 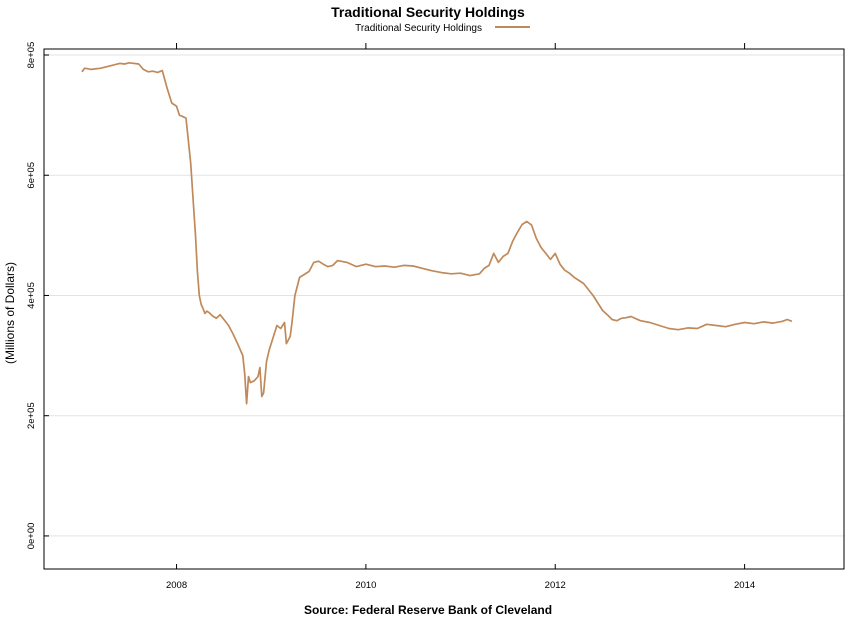 I want to click on y-axis: 0e+00 2e+05 4e+05 6e+05 8e+05, so click(x=37, y=296).